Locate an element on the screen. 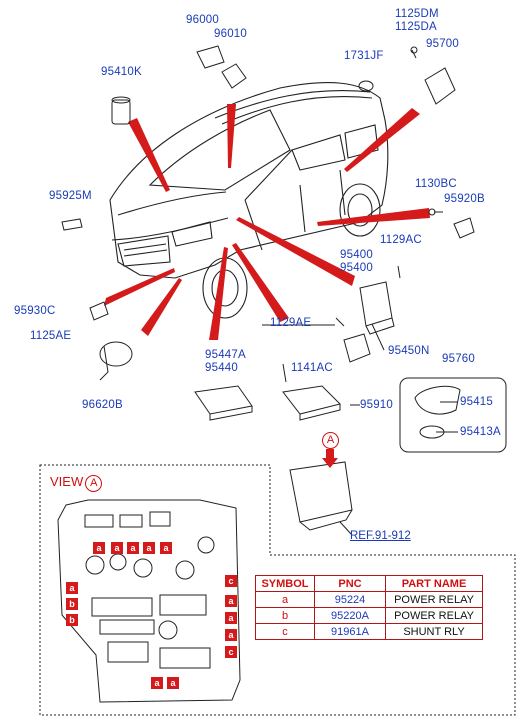  label-95920b: 95920B is located at coordinates (464, 199).